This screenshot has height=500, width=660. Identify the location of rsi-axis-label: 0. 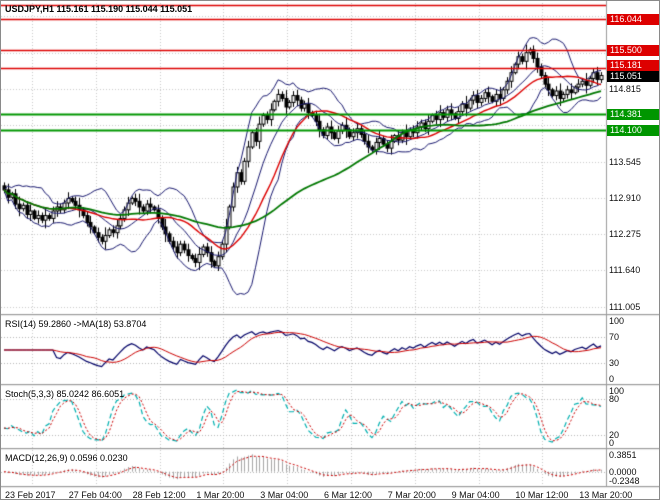
(612, 379).